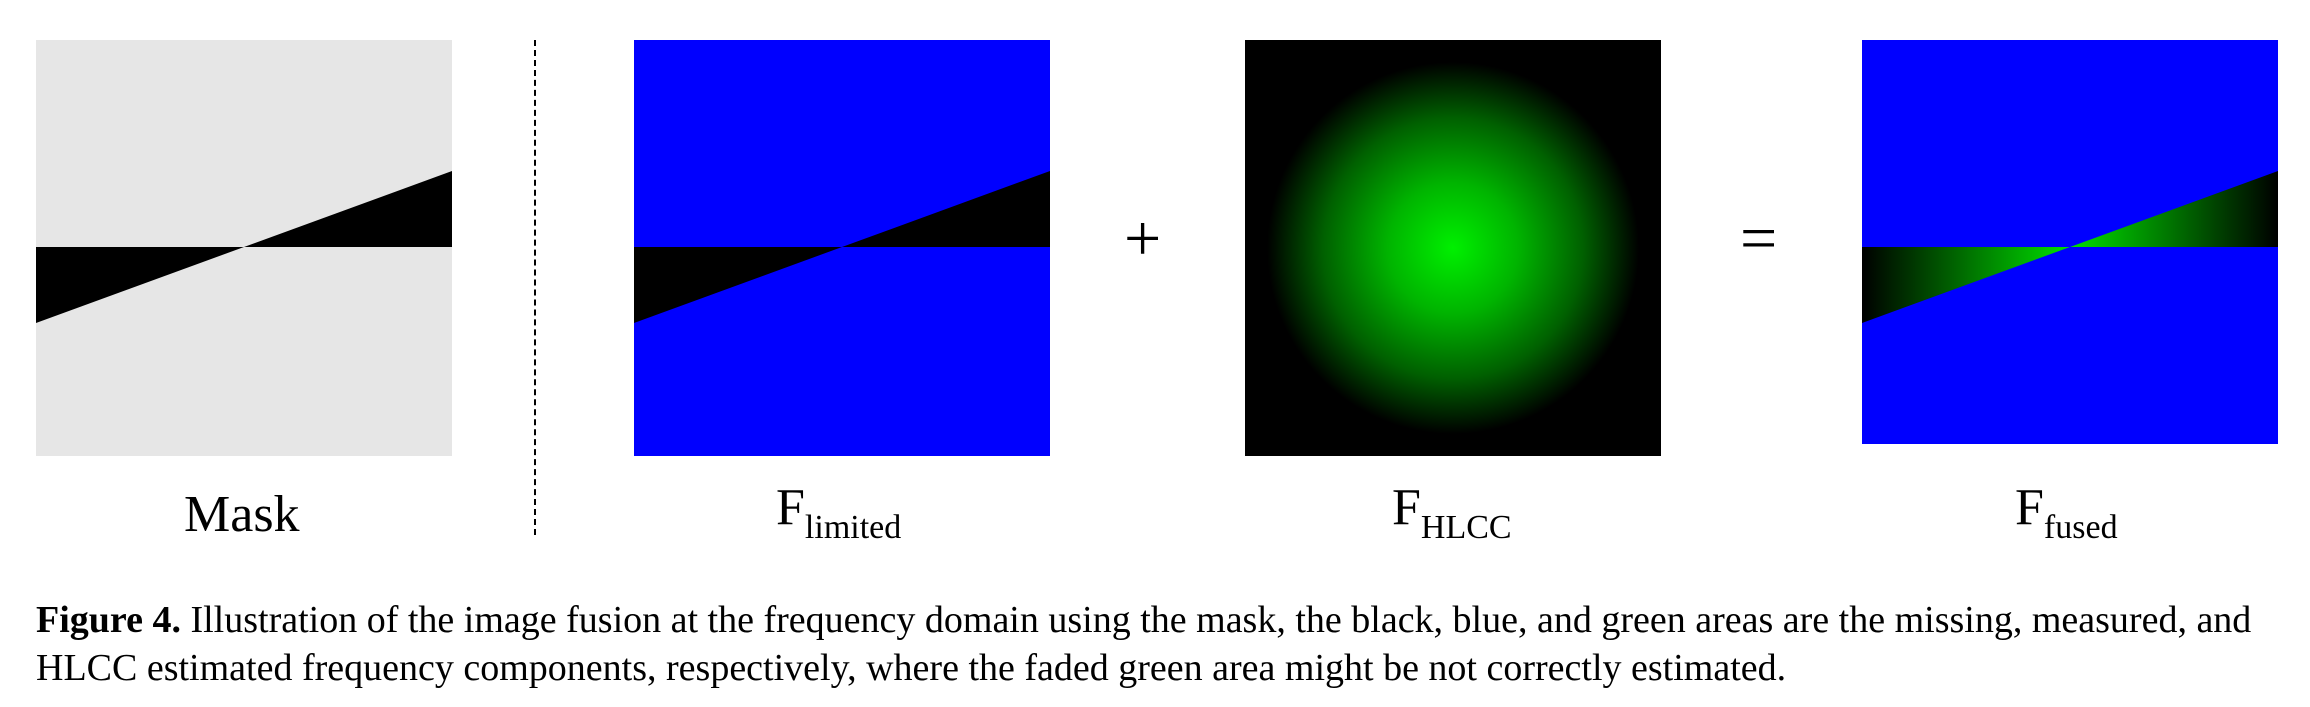  I want to click on mask-panel, so click(244, 248).